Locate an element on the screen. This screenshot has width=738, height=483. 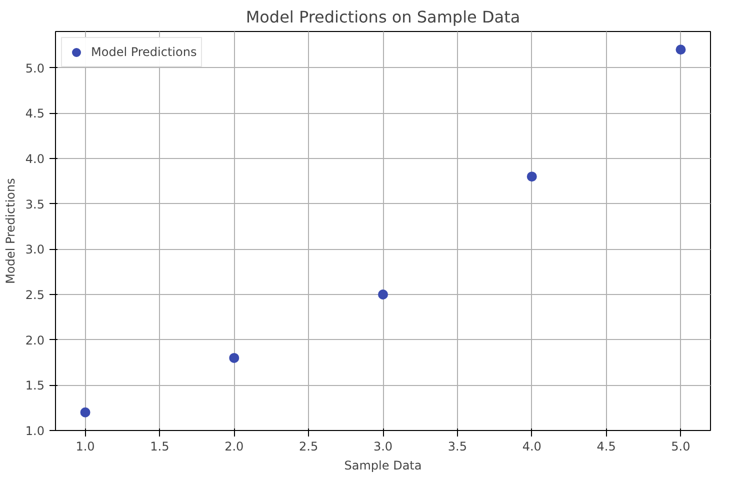
x-tick-label: 1.0 is located at coordinates (85, 447).